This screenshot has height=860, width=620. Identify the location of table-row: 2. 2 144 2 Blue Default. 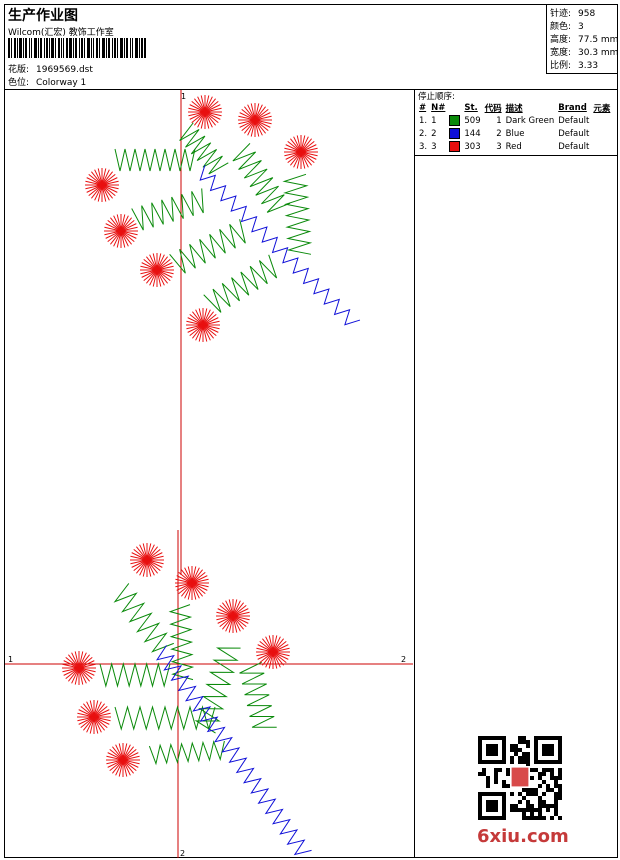
(514, 133).